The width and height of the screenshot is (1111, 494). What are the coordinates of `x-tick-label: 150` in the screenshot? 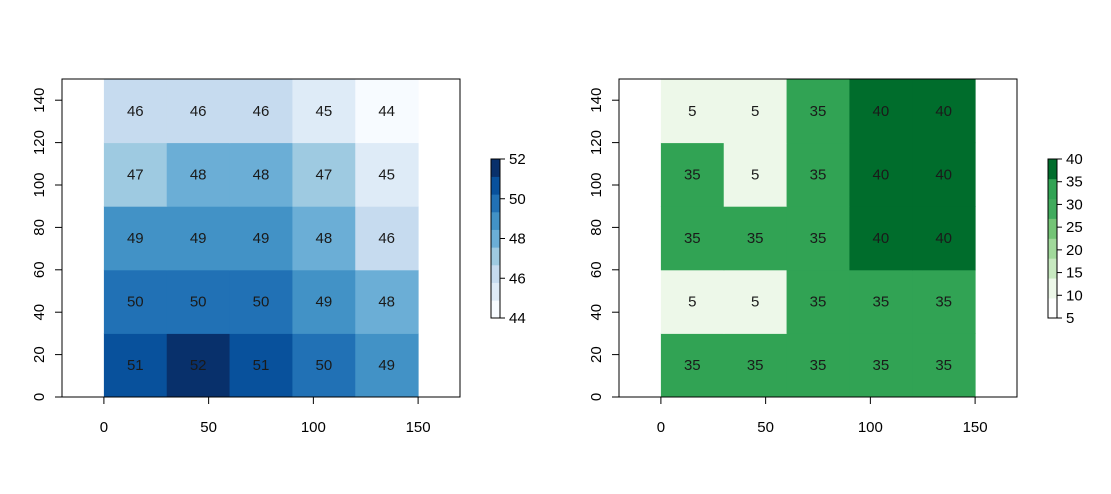 It's located at (975, 427).